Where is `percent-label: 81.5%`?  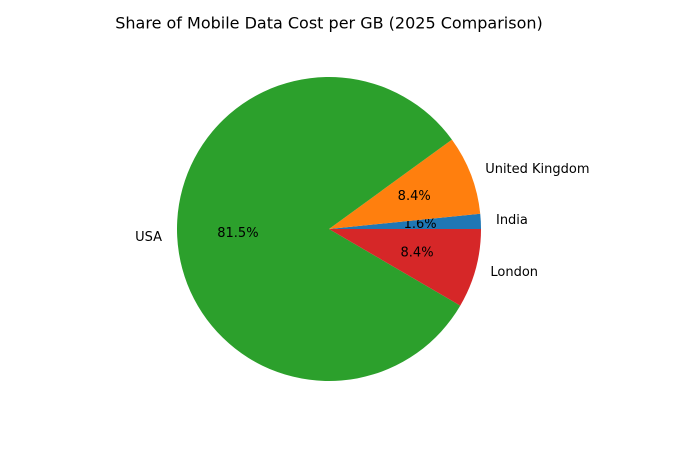
percent-label: 81.5% is located at coordinates (237, 233).